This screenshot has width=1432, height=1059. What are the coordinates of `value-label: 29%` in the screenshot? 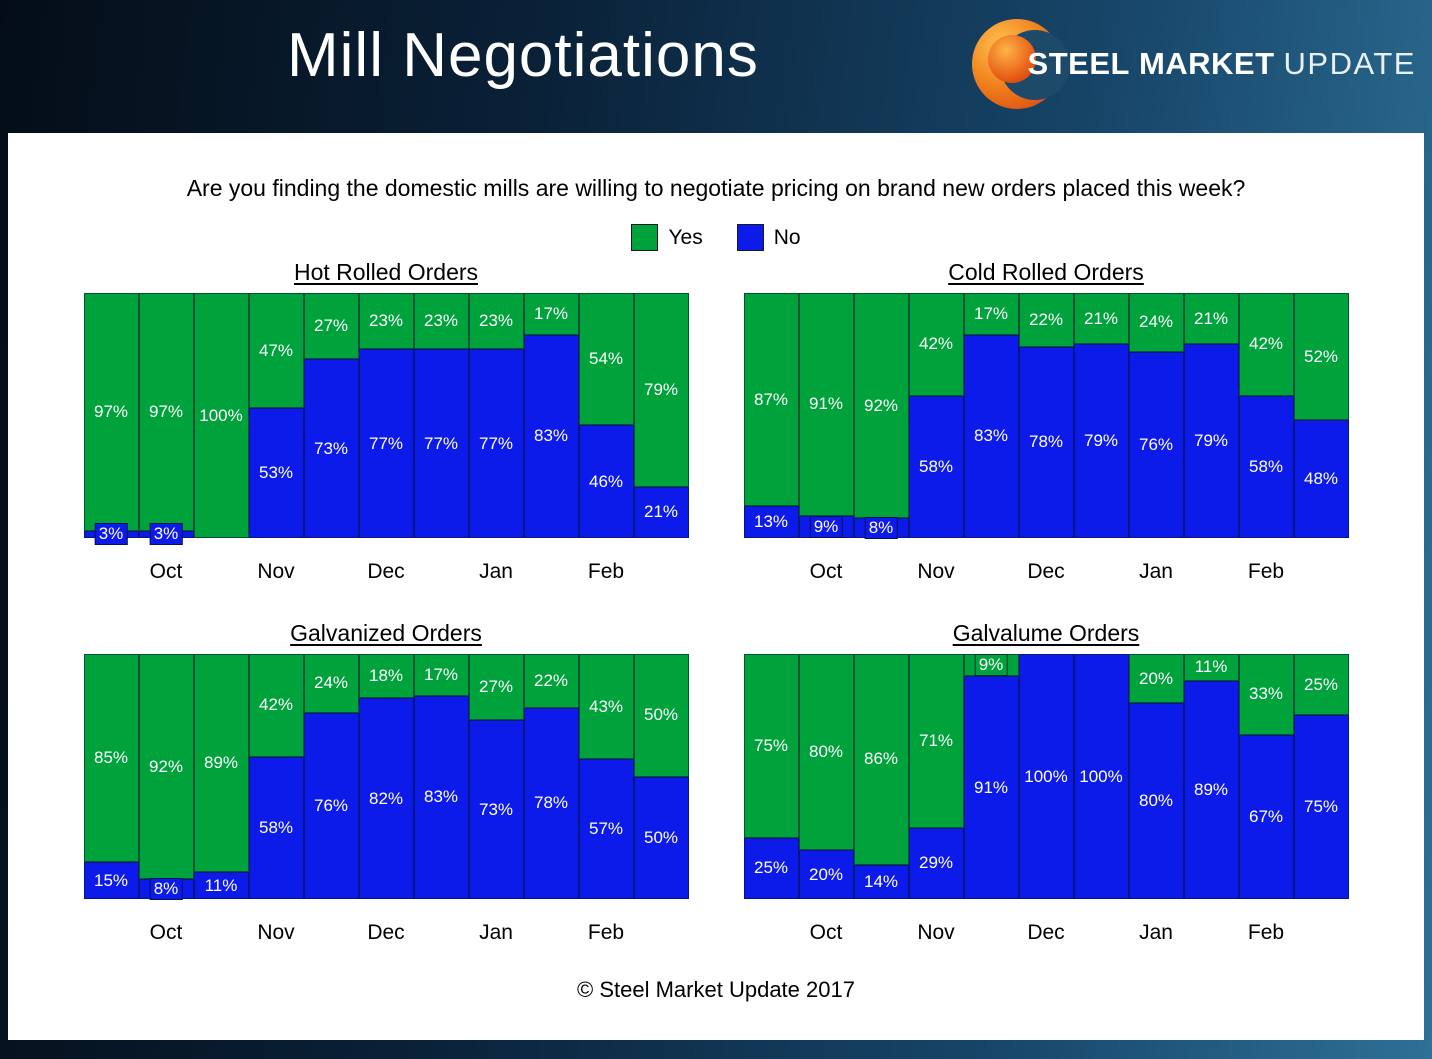 It's located at (936, 863).